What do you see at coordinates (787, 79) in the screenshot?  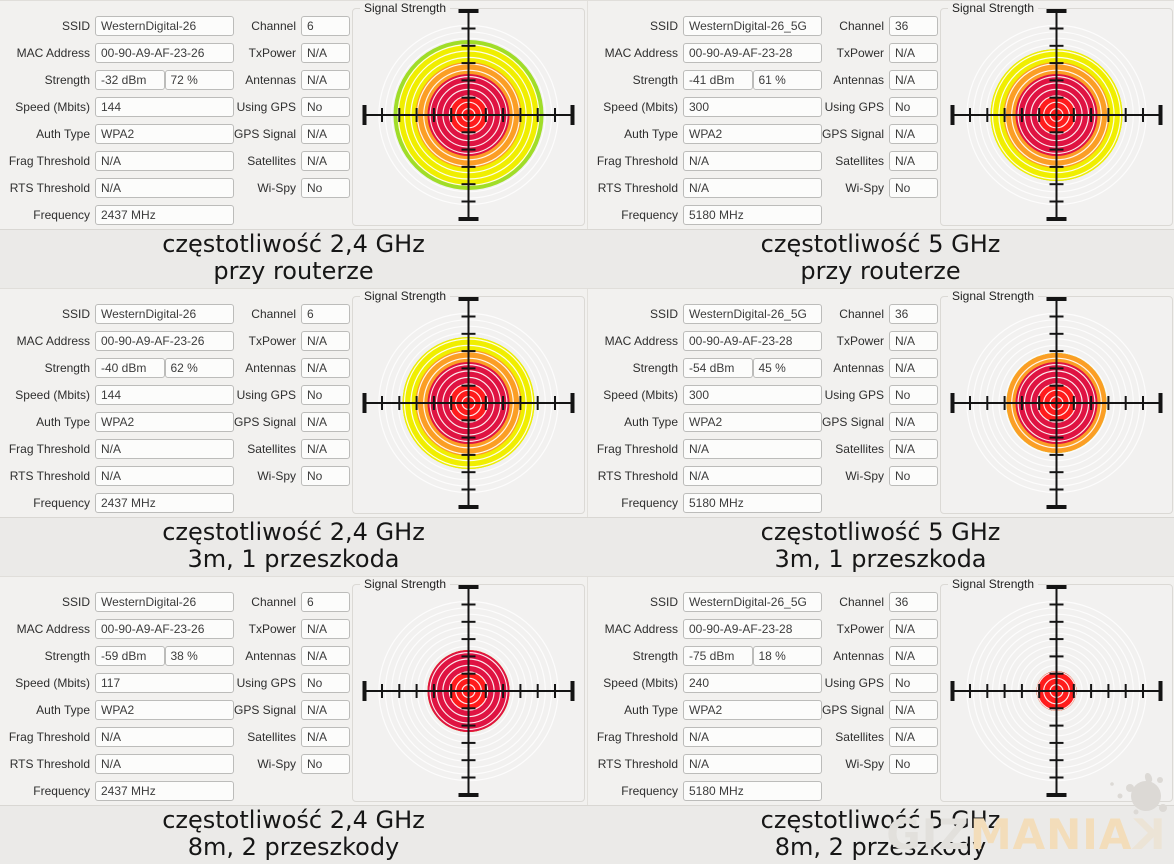 I see `field-strength-percent-value: 61 %` at bounding box center [787, 79].